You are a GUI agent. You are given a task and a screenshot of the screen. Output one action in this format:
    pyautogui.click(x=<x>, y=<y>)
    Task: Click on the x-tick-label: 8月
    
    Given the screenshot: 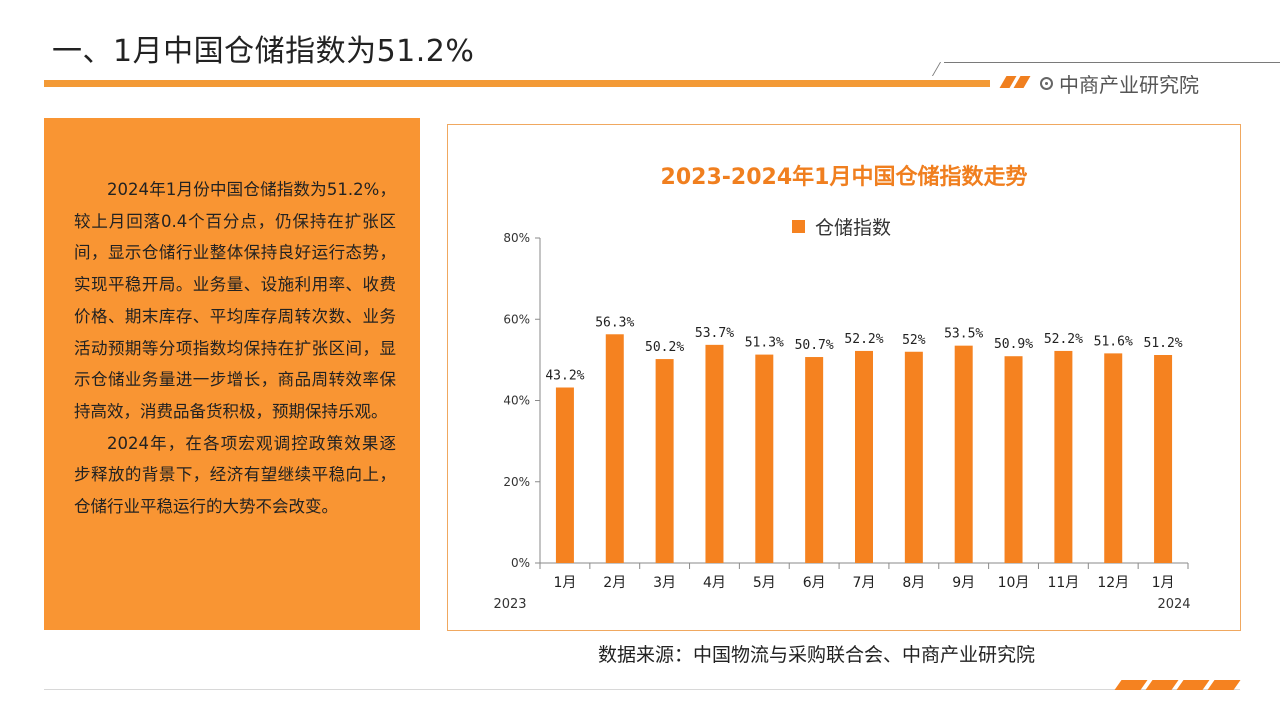 What is the action you would take?
    pyautogui.click(x=913, y=583)
    